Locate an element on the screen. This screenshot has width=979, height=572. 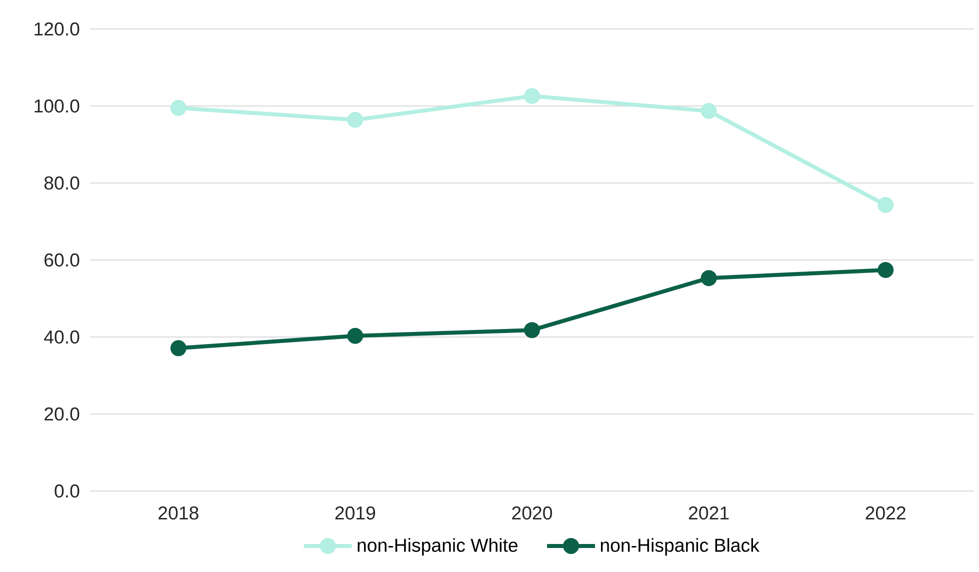
legend-label: non-Hispanic Black is located at coordinates (680, 547).